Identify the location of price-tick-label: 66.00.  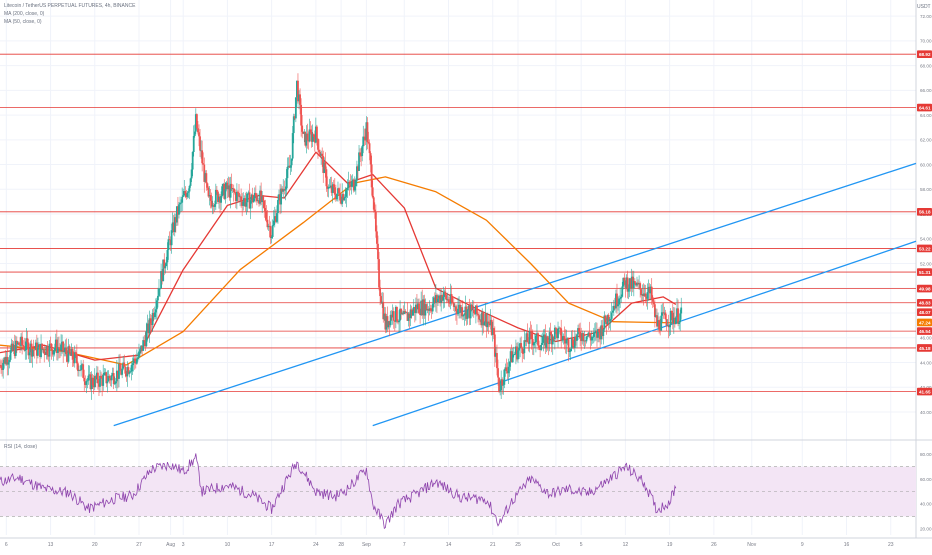
(926, 90).